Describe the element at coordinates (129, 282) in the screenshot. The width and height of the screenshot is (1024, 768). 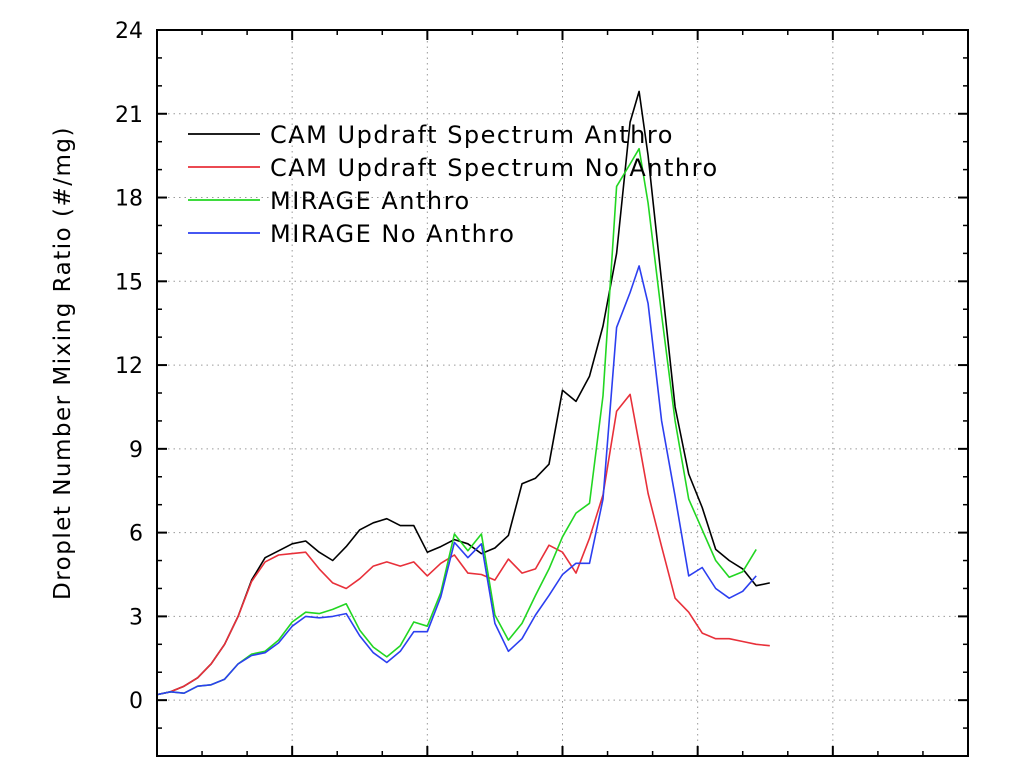
I see `y-tick-label: 15` at that location.